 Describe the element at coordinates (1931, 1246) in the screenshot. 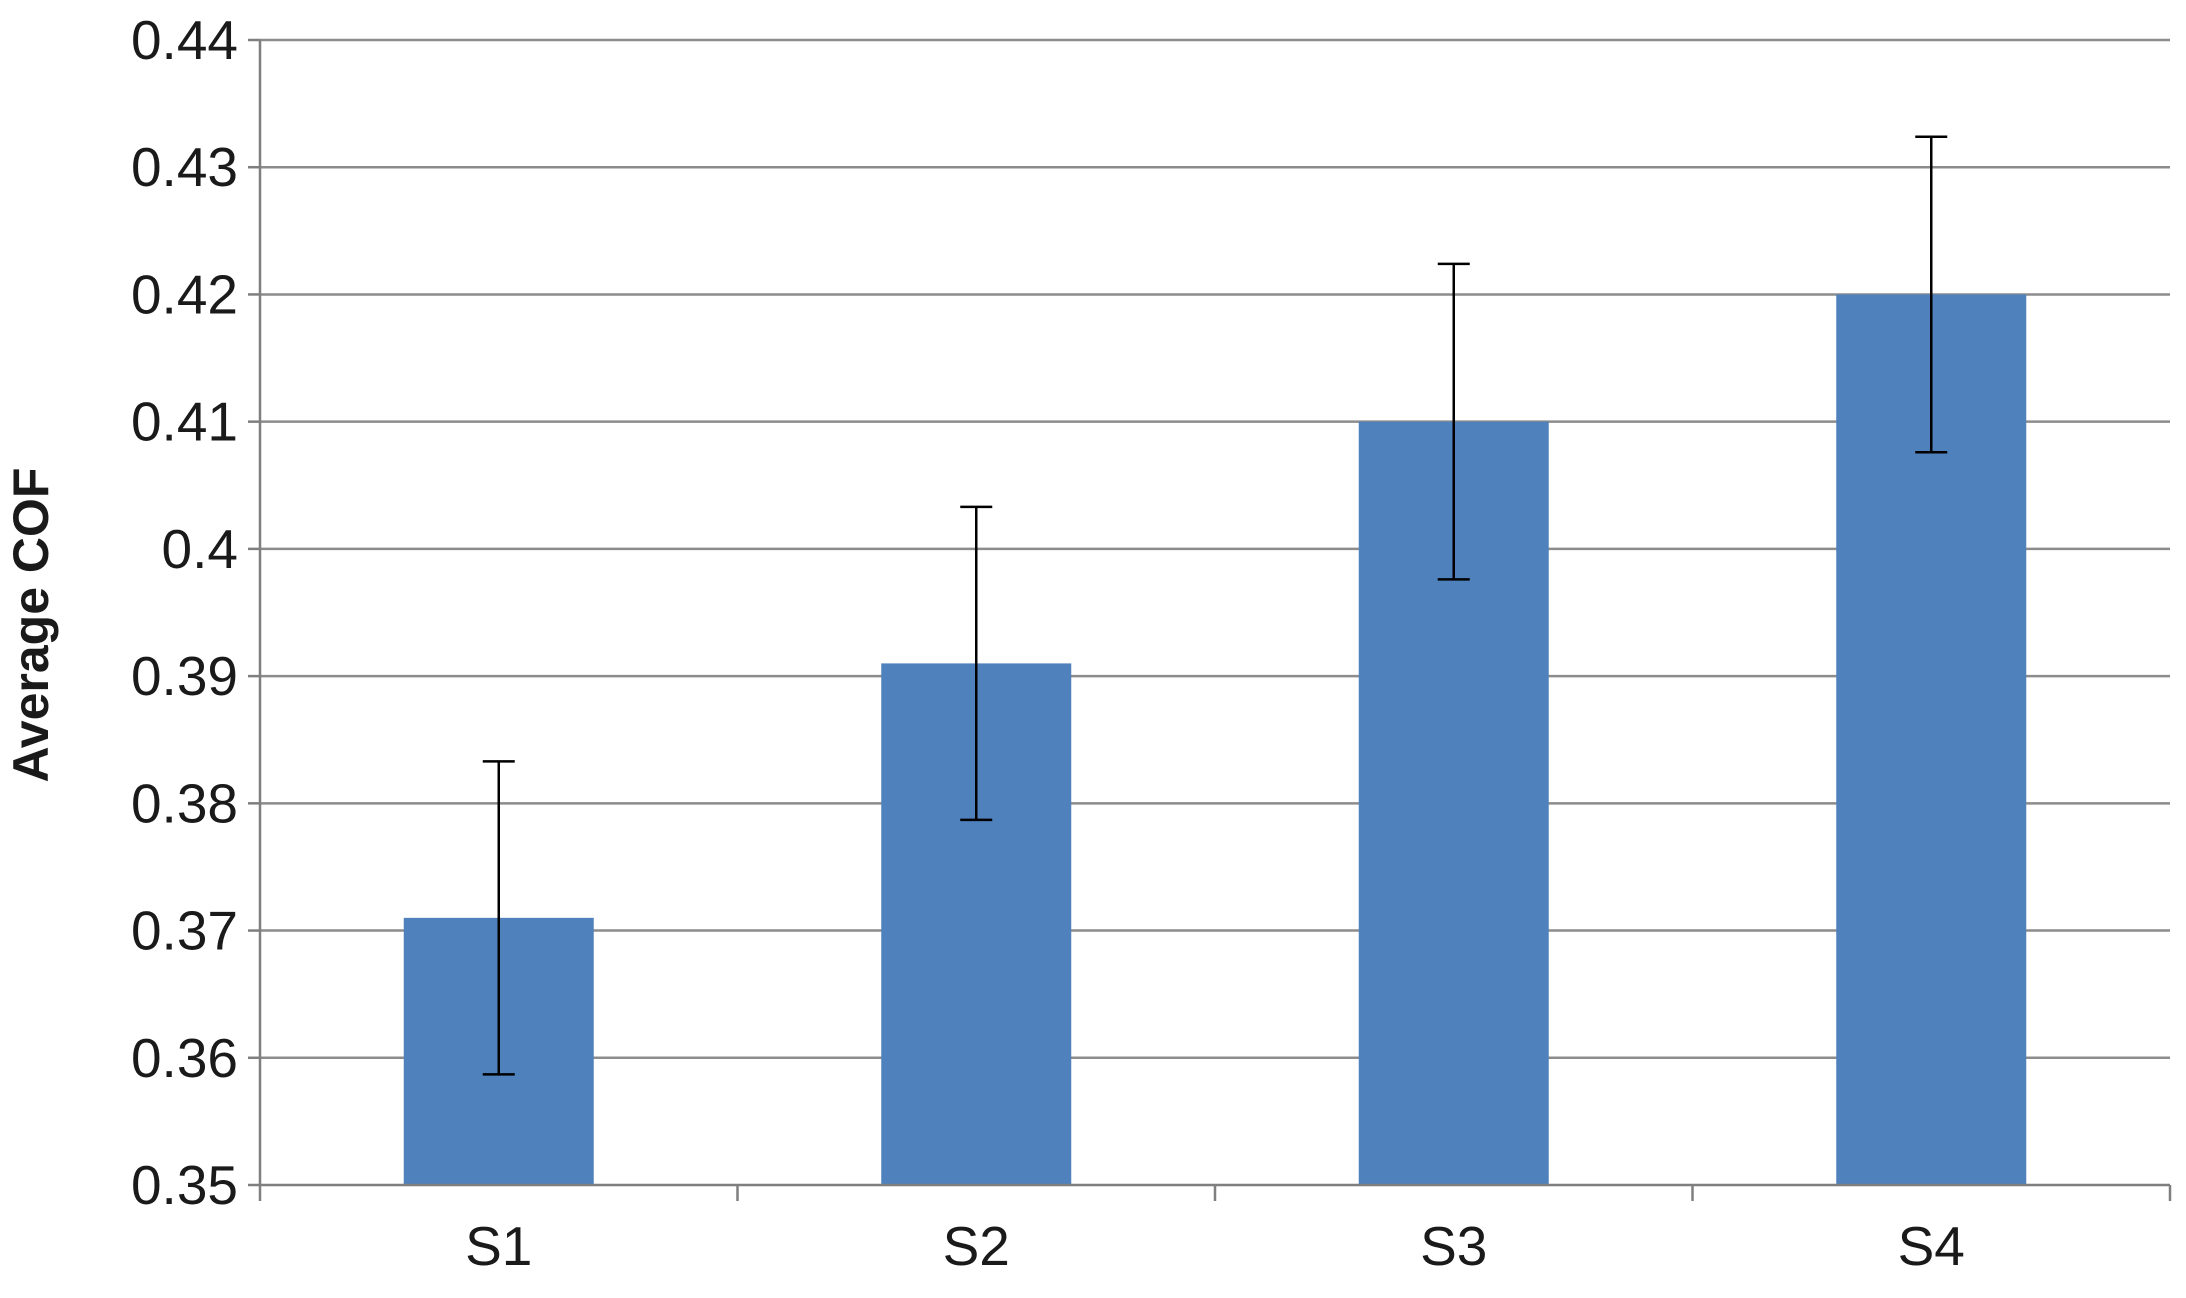

I see `x-tick-label: S4` at that location.